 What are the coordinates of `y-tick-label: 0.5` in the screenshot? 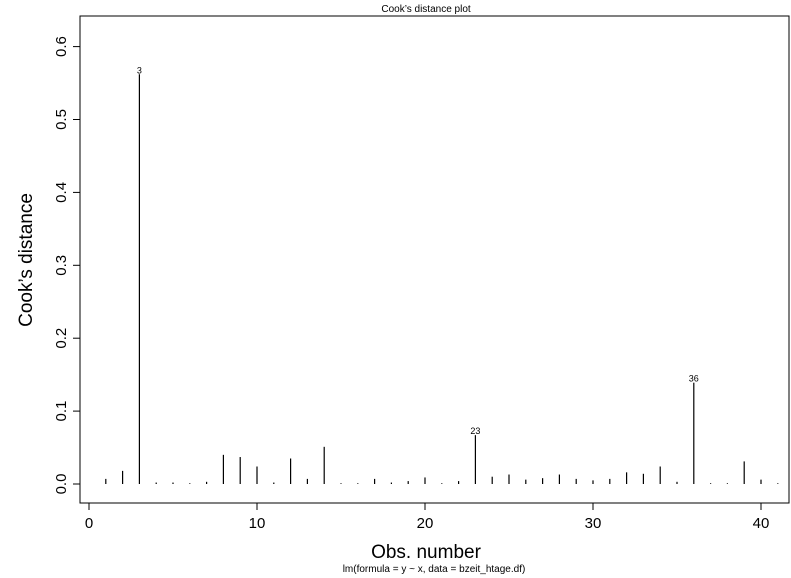 It's located at (61, 119).